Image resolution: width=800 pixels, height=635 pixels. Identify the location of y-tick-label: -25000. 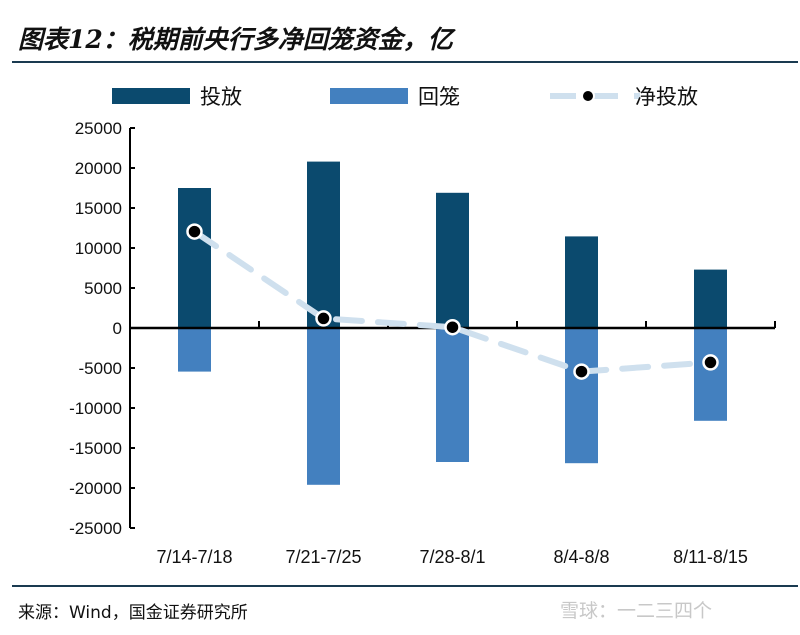
(95, 528).